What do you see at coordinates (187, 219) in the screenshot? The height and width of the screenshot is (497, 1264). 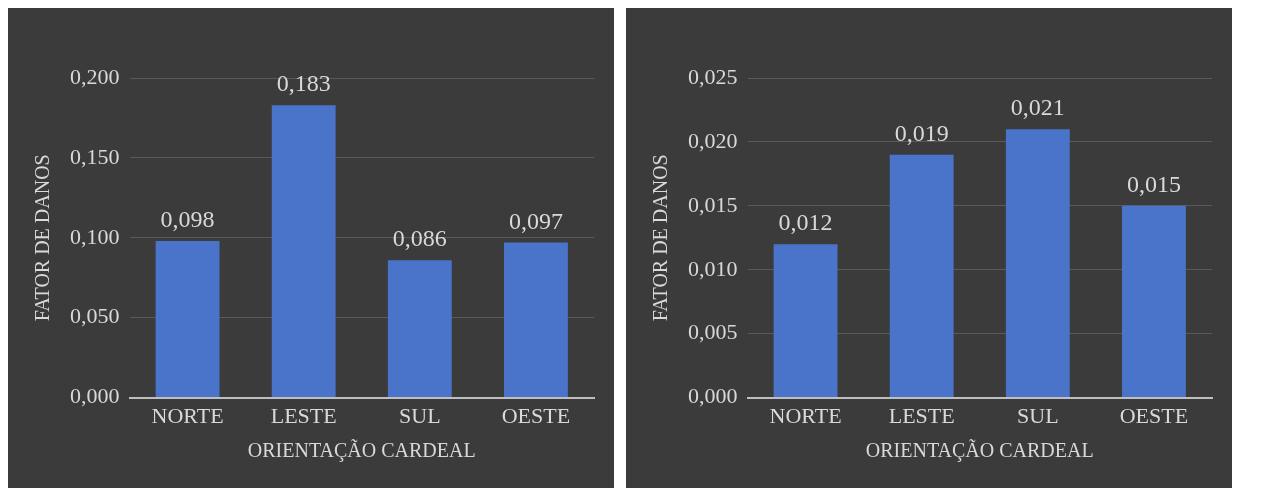 I see `data-label: 0,098` at bounding box center [187, 219].